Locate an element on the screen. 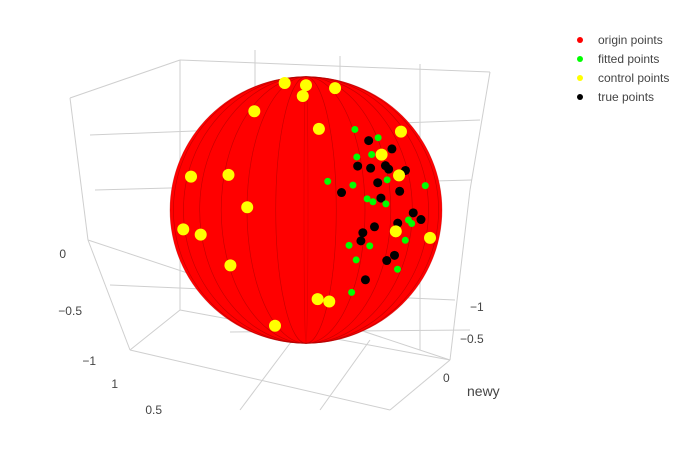 Image resolution: width=700 pixels, height=450 pixels. legend-item-control-points: control points is located at coordinates (630, 77).